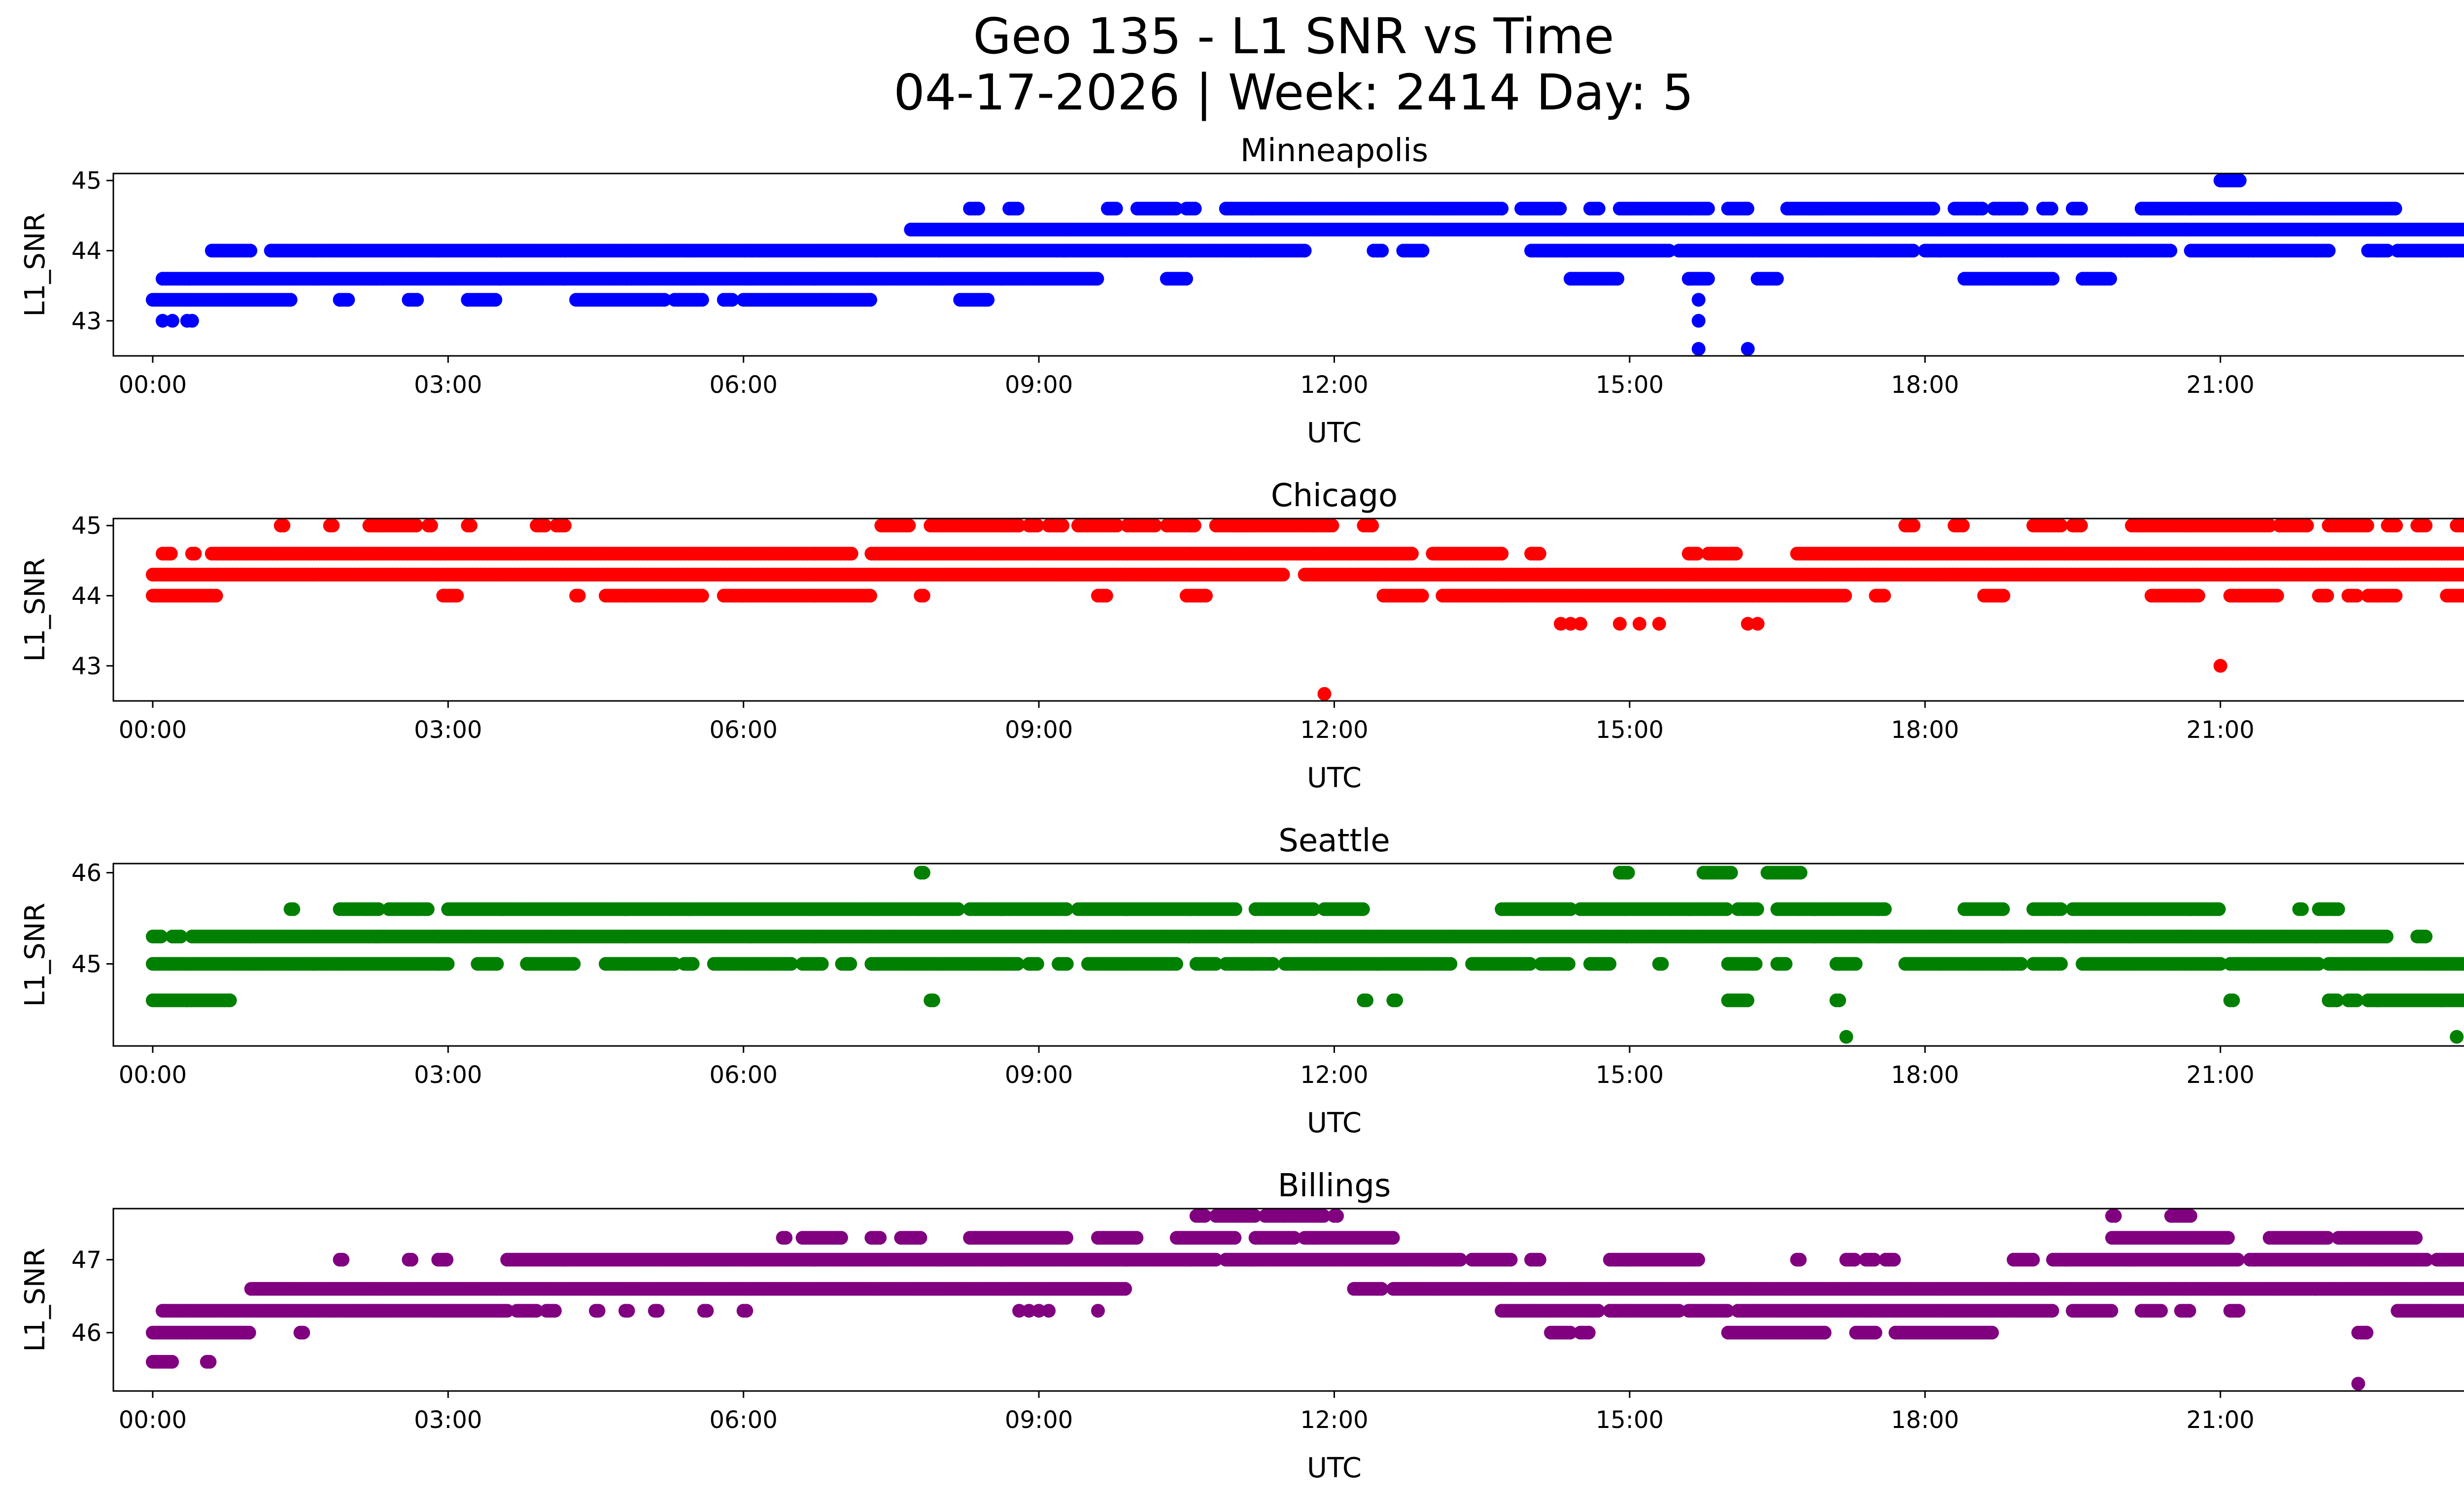  Describe the element at coordinates (1334, 730) in the screenshot. I see `chicago-x-tick-label: 12:00` at that location.